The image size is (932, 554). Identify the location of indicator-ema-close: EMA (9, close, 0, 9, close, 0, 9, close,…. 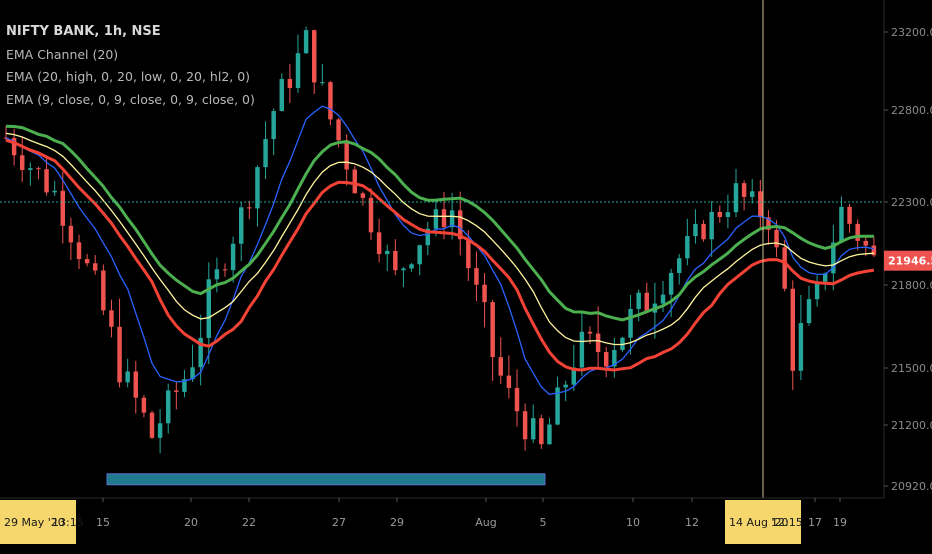
(130, 99).